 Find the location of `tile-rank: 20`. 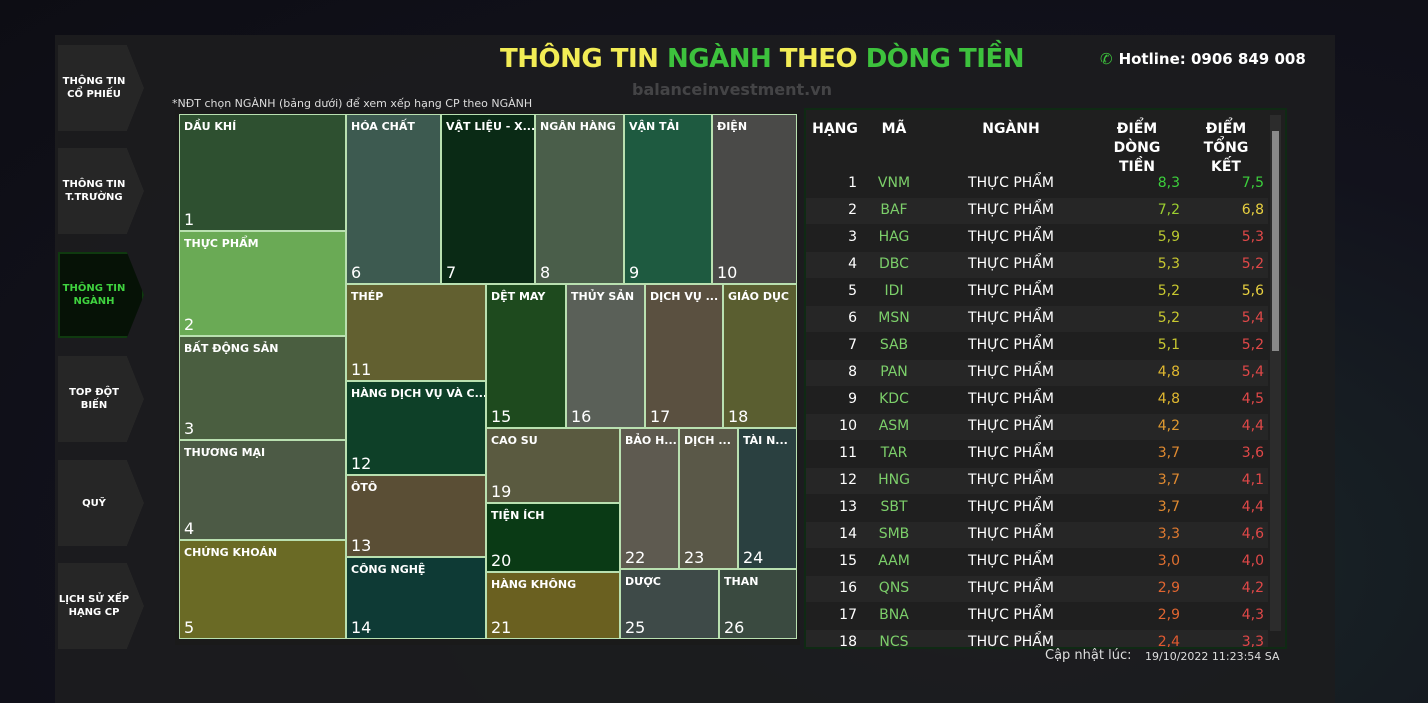

tile-rank: 20 is located at coordinates (501, 560).